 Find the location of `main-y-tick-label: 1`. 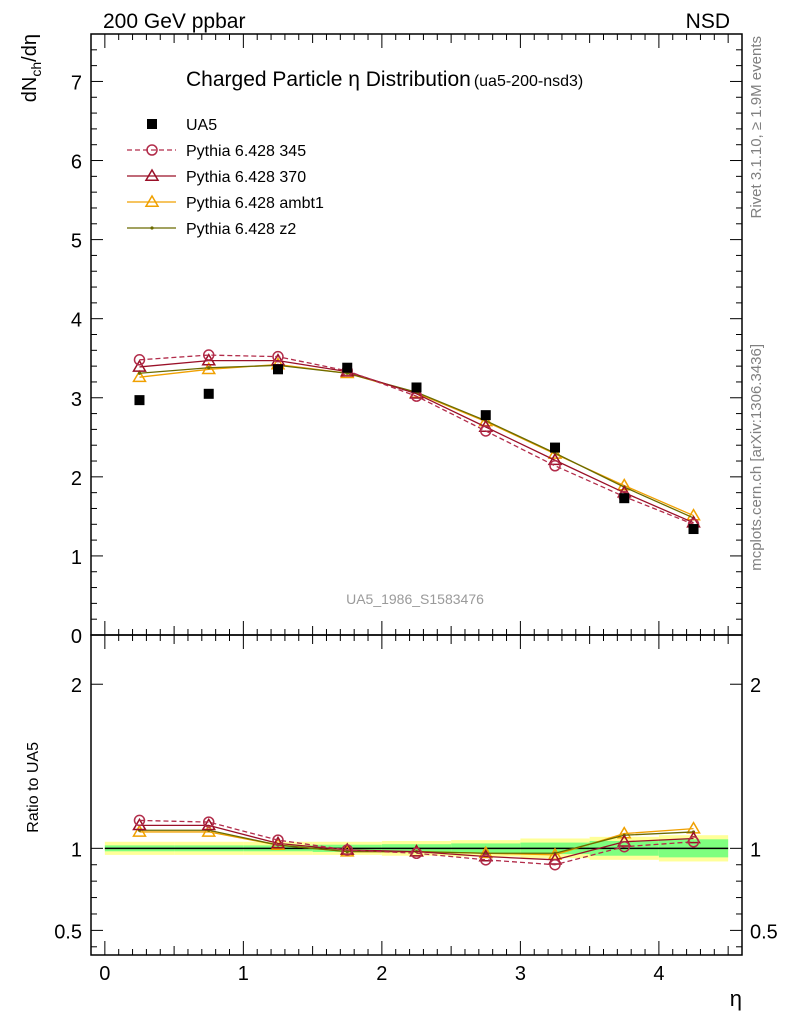

main-y-tick-label: 1 is located at coordinates (76, 558).